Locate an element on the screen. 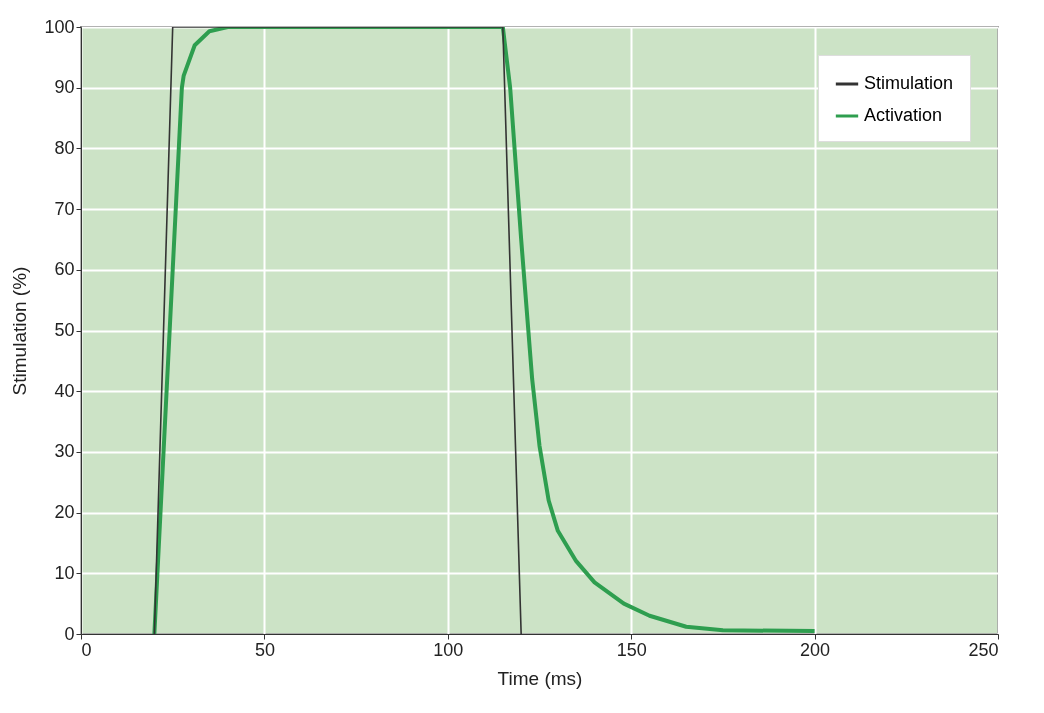  y-tick-label: 10 is located at coordinates (64, 572).